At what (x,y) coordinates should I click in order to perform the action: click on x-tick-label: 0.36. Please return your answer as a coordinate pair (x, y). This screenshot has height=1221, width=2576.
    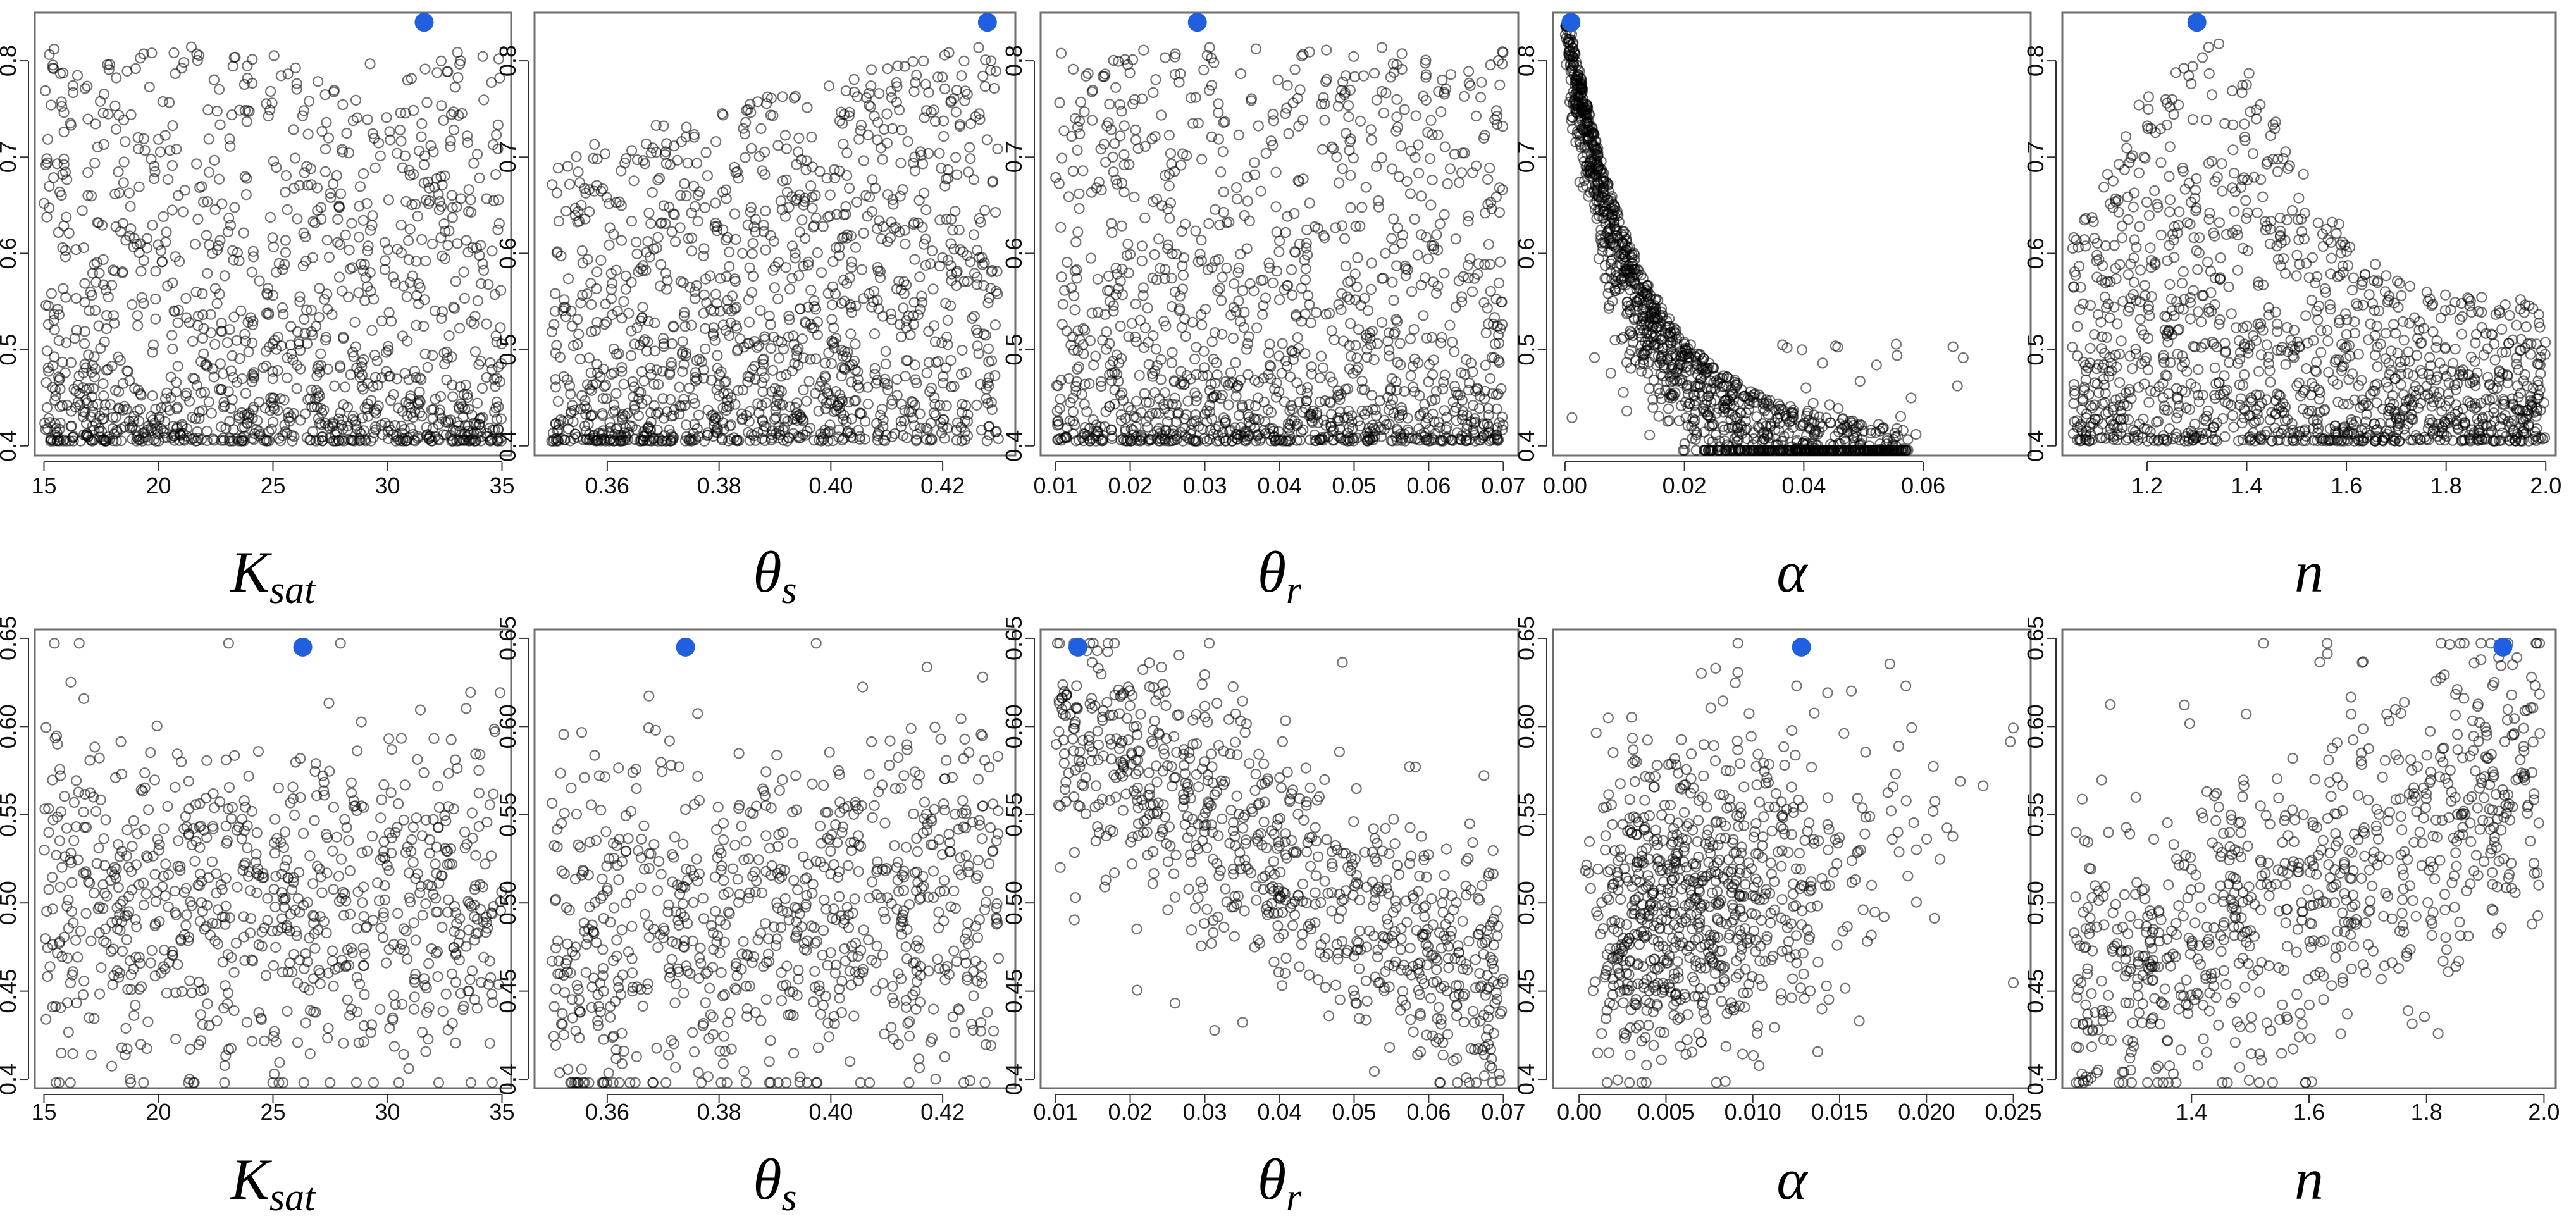
    Looking at the image, I should click on (607, 486).